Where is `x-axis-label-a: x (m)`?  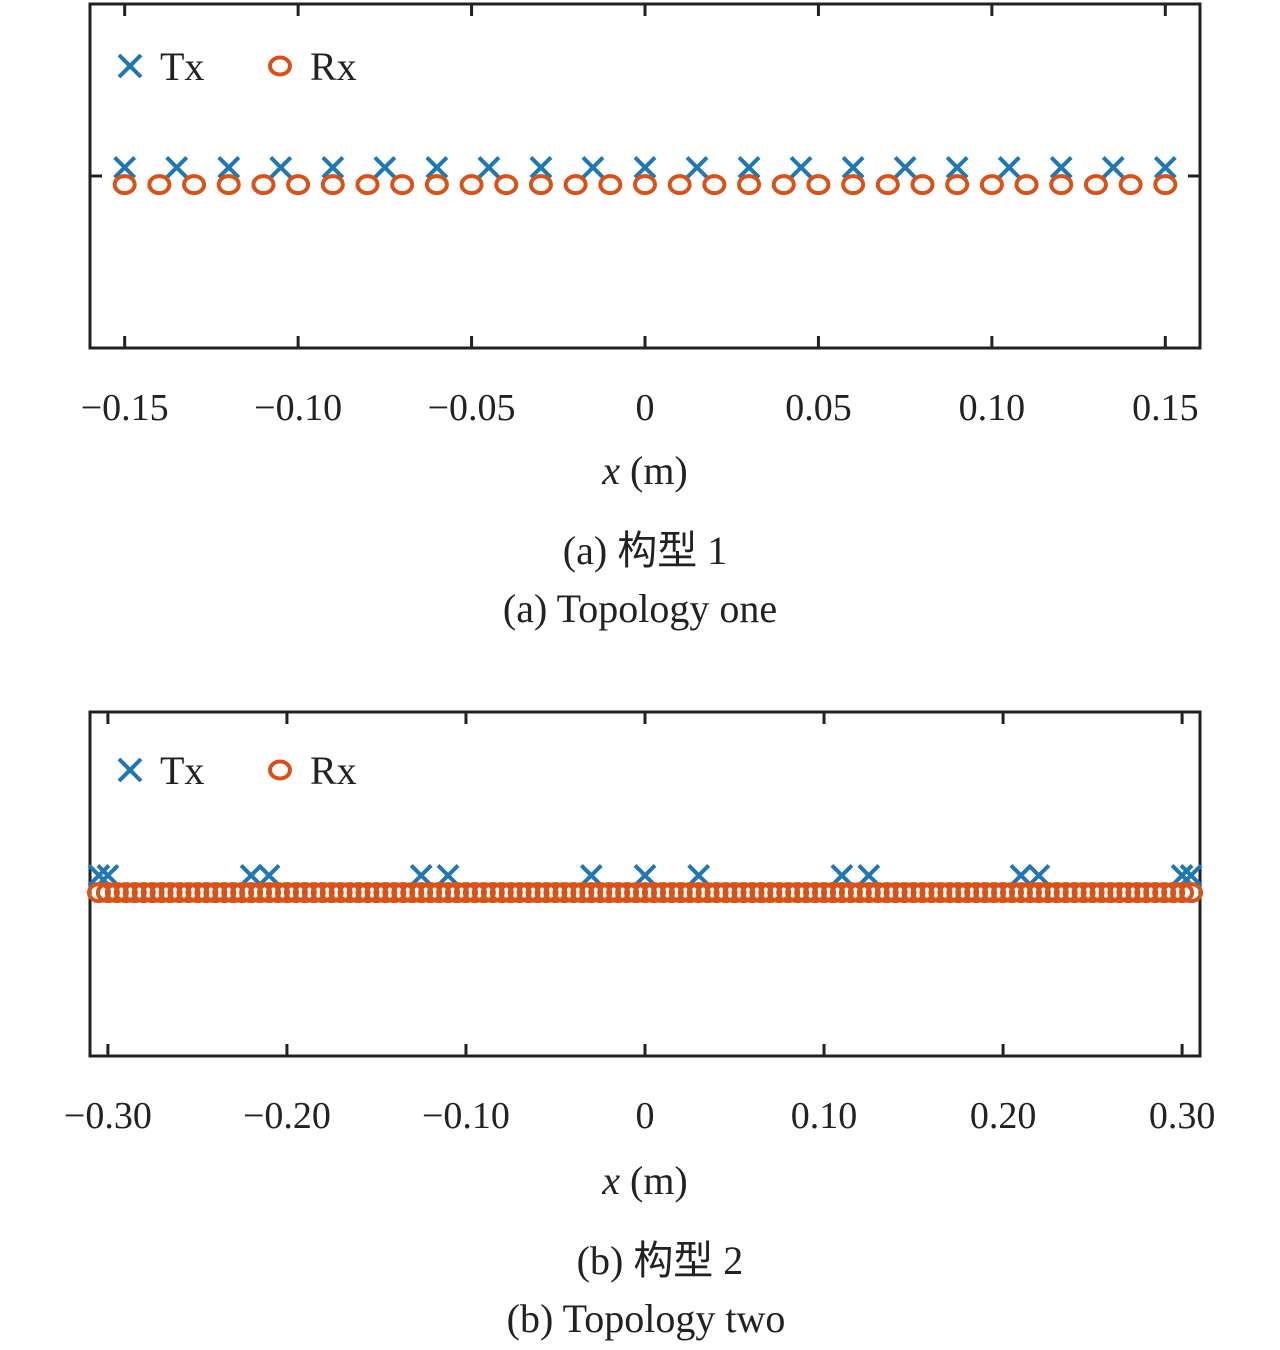
x-axis-label-a: x (m) is located at coordinates (644, 470).